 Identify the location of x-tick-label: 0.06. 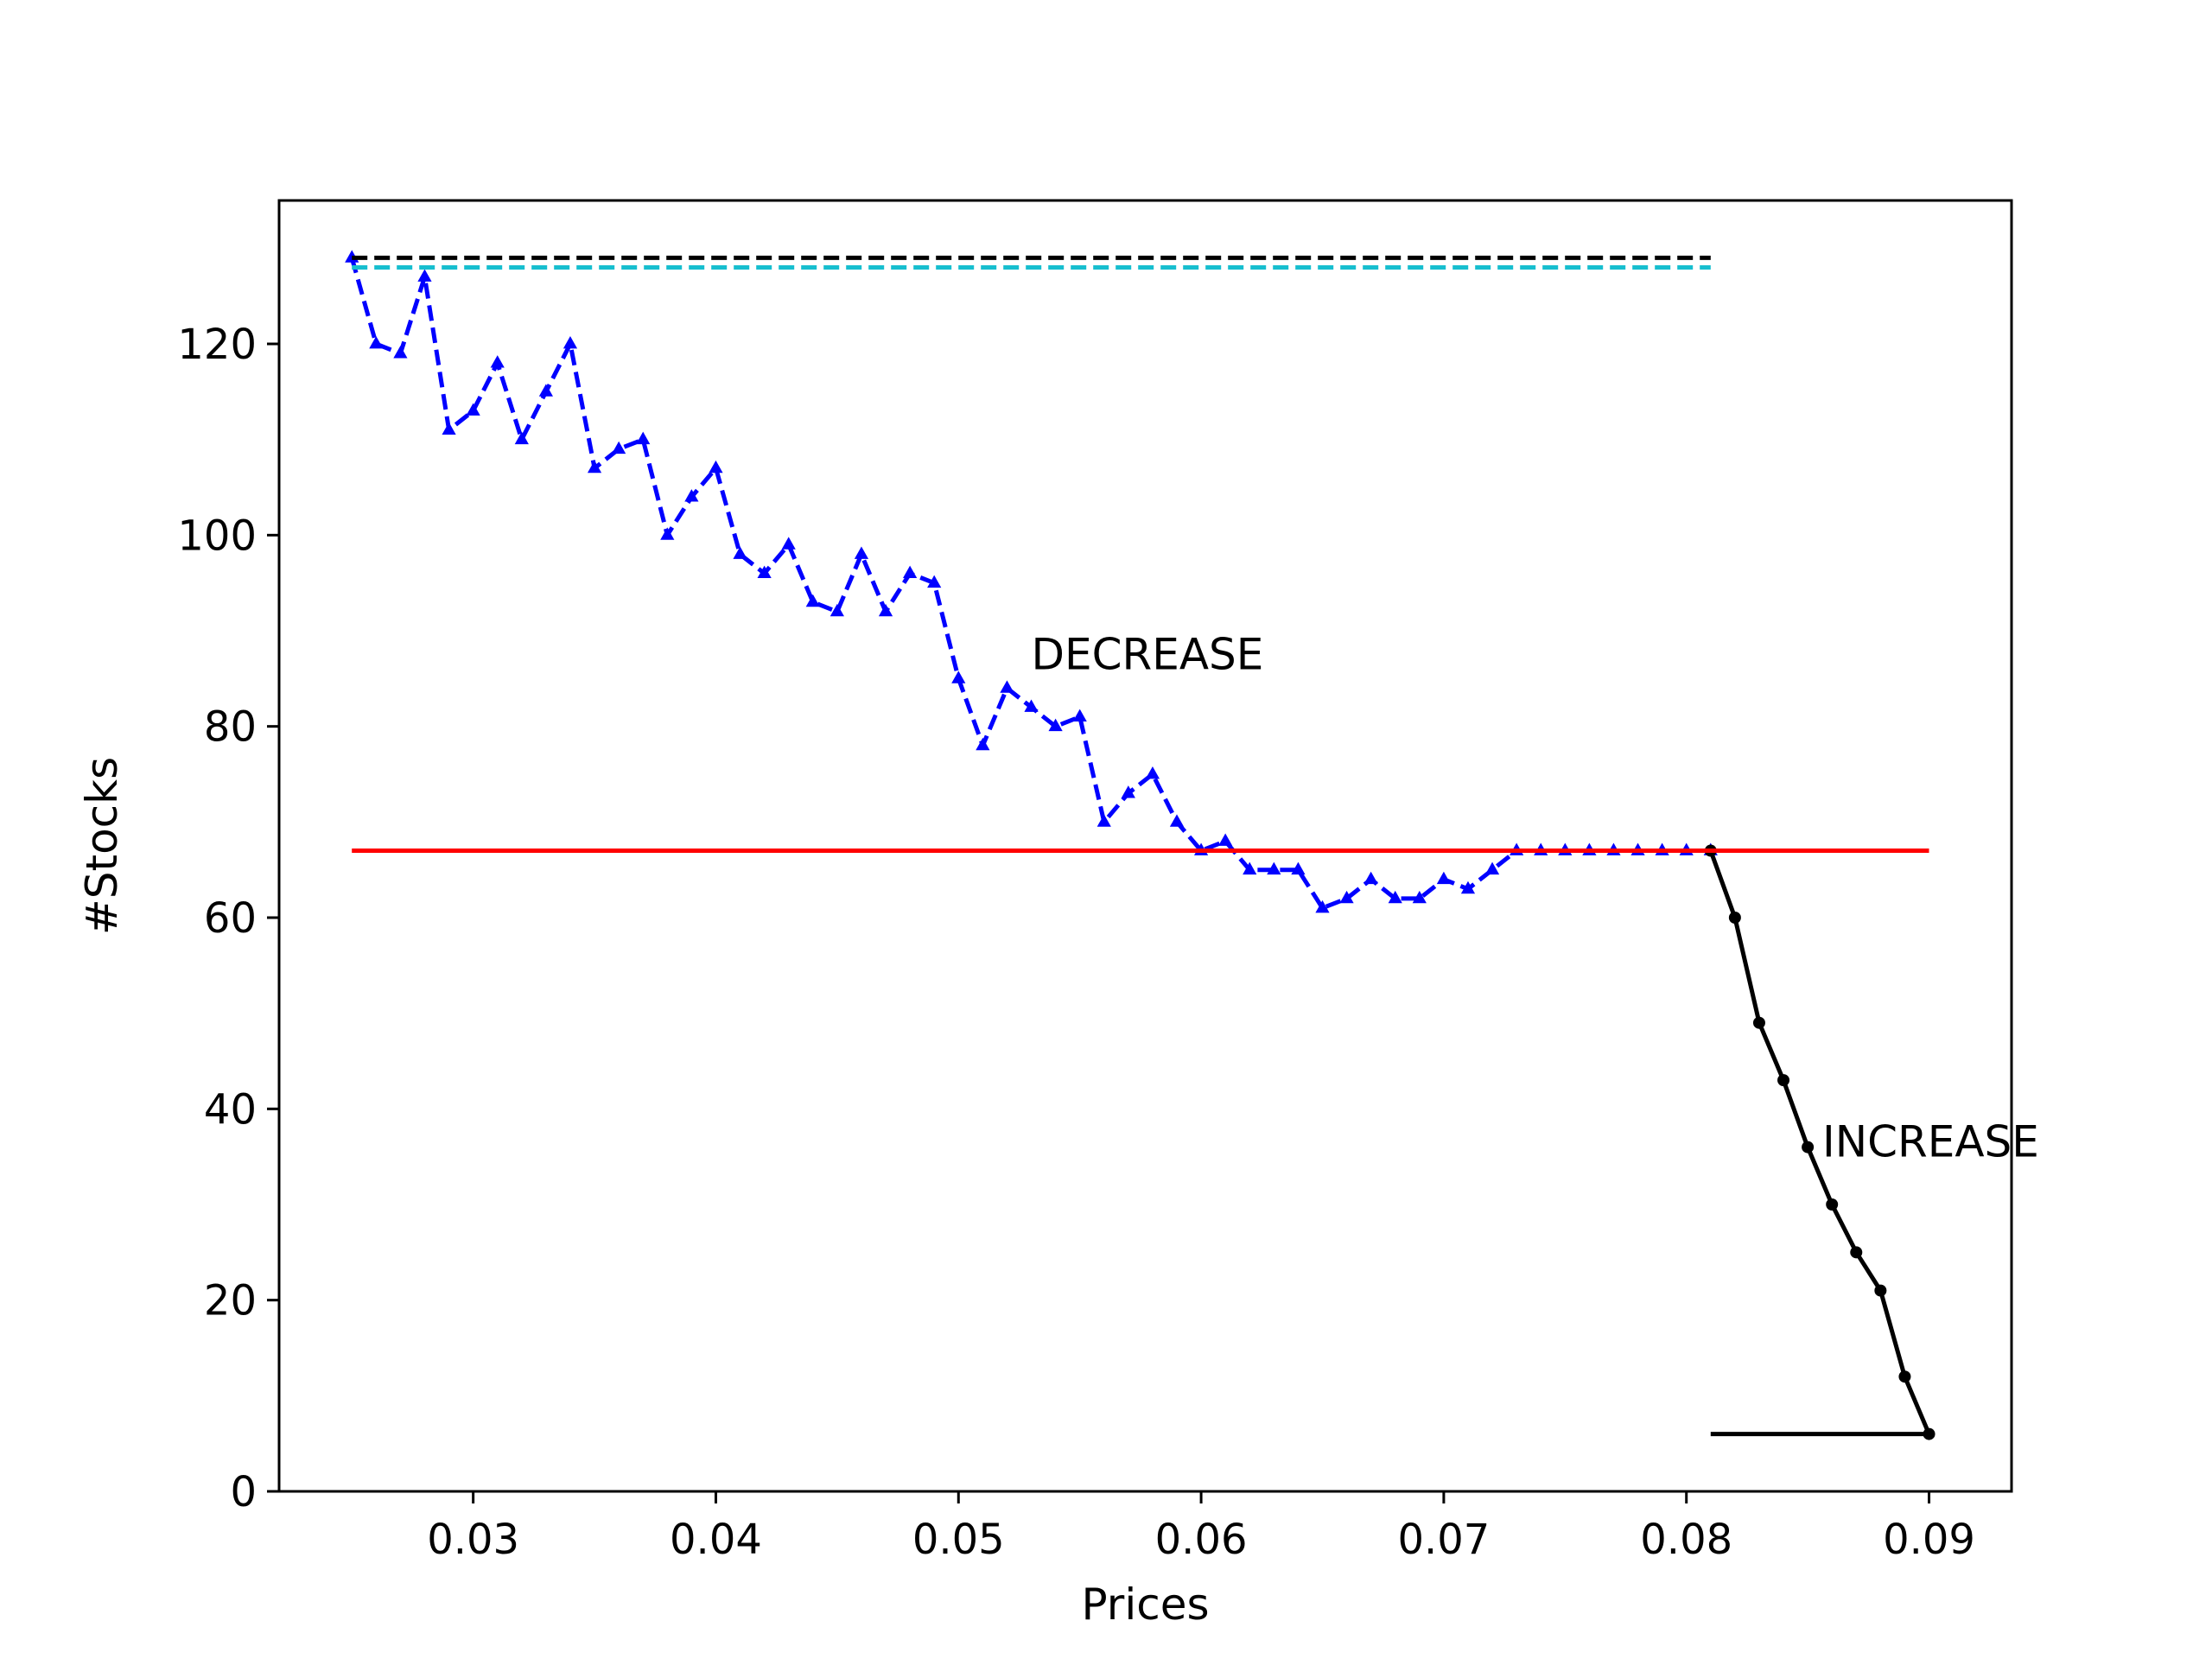
(1201, 1540).